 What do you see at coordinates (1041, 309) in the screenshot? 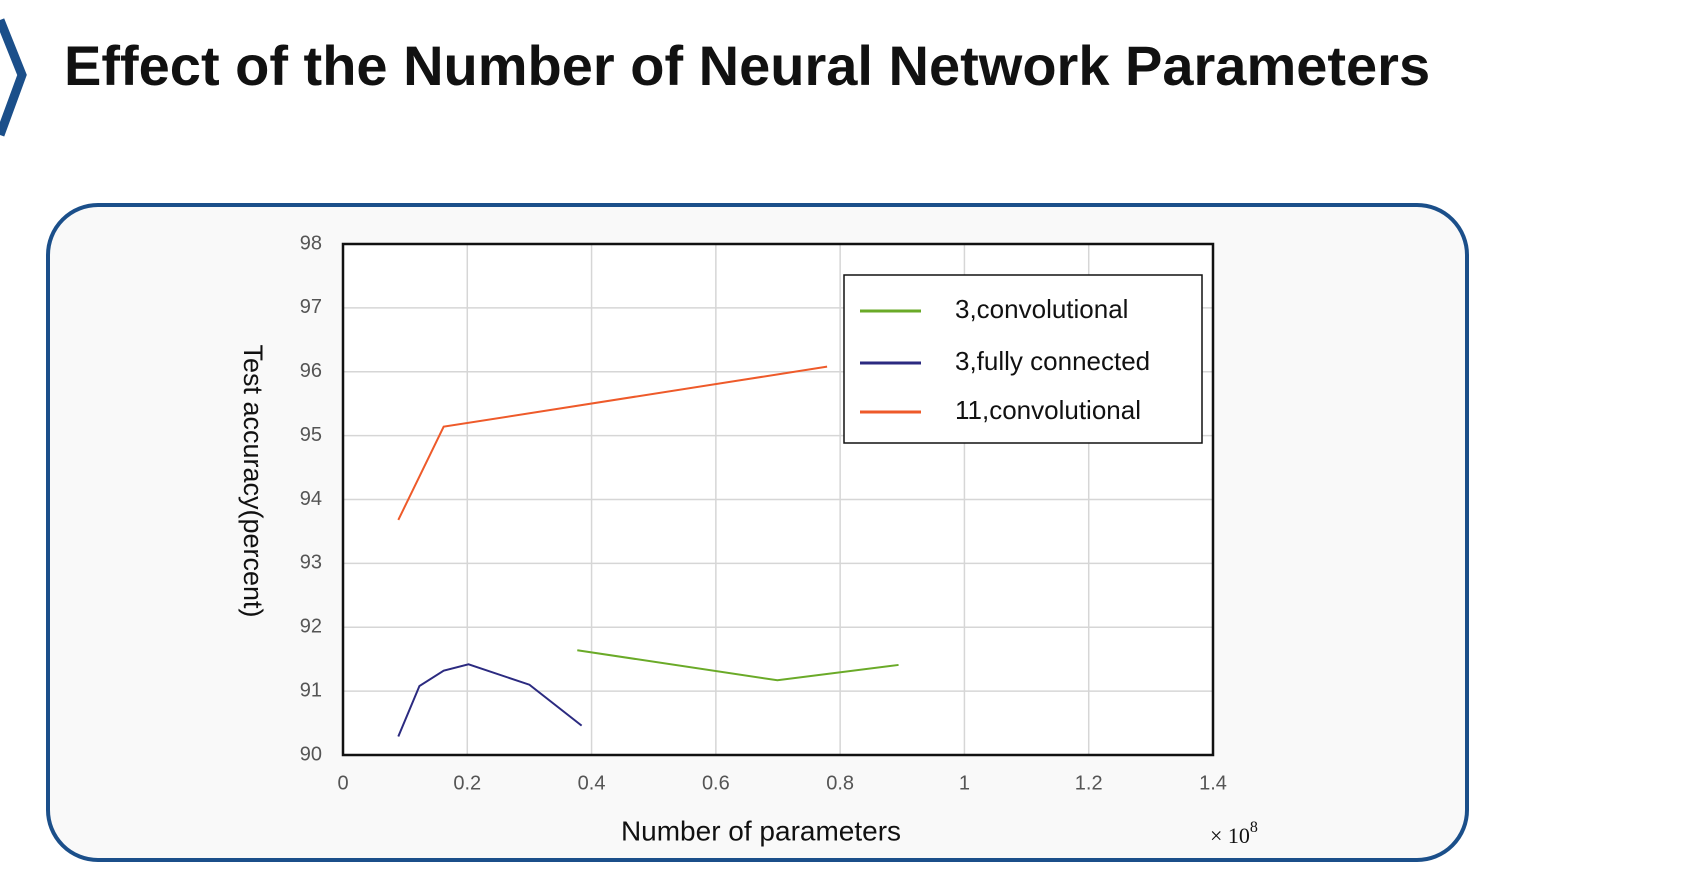
I see `legend-label: 3,convolutional` at bounding box center [1041, 309].